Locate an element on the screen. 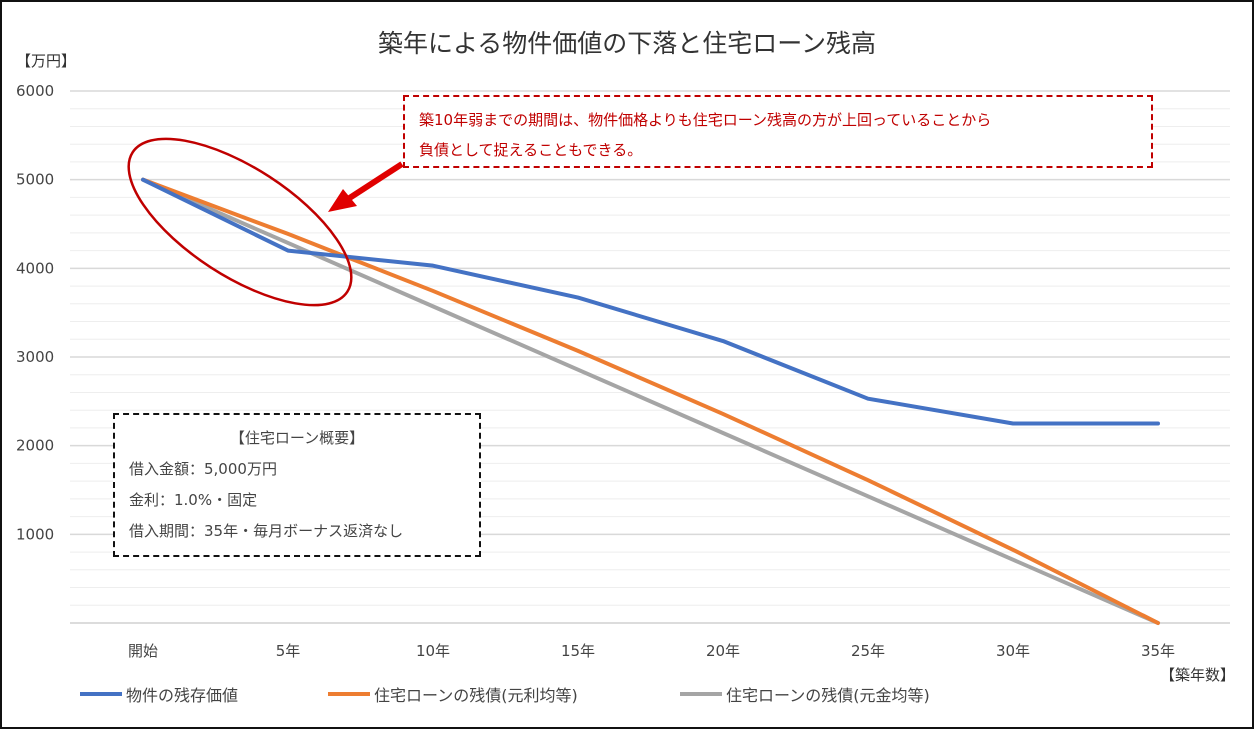  legend-label: 物件の残存価値 is located at coordinates (182, 695).